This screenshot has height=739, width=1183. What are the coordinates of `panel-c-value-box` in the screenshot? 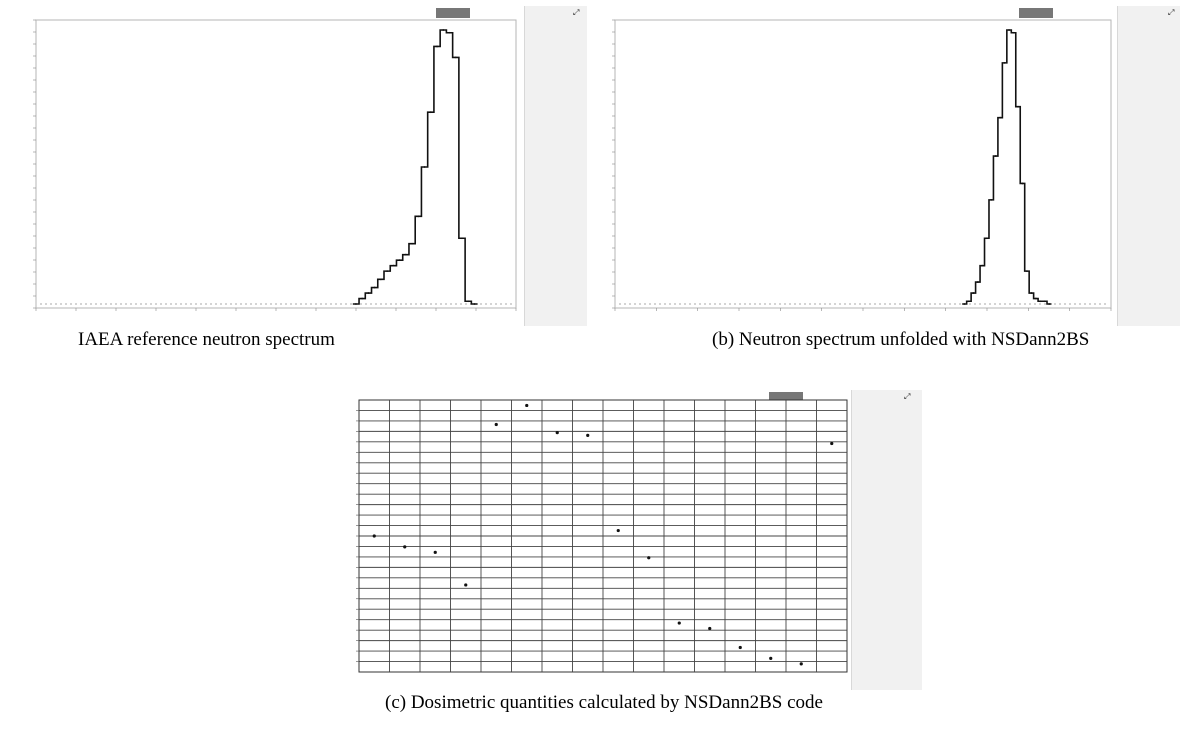 It's located at (786, 397).